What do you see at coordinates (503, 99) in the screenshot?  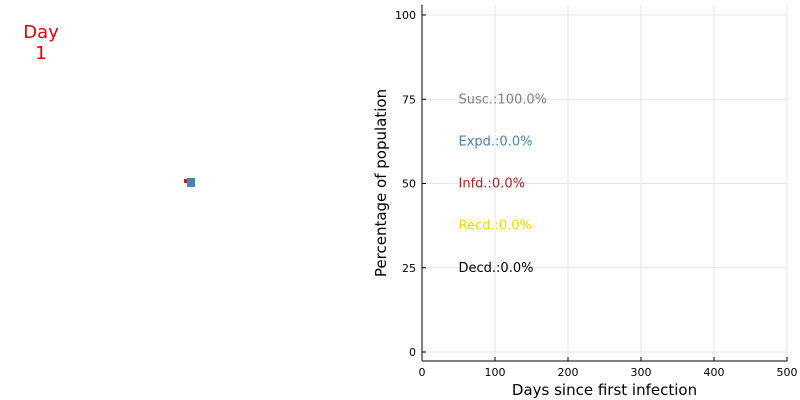 I see `stat-label-susc: Susc.:100.0%` at bounding box center [503, 99].